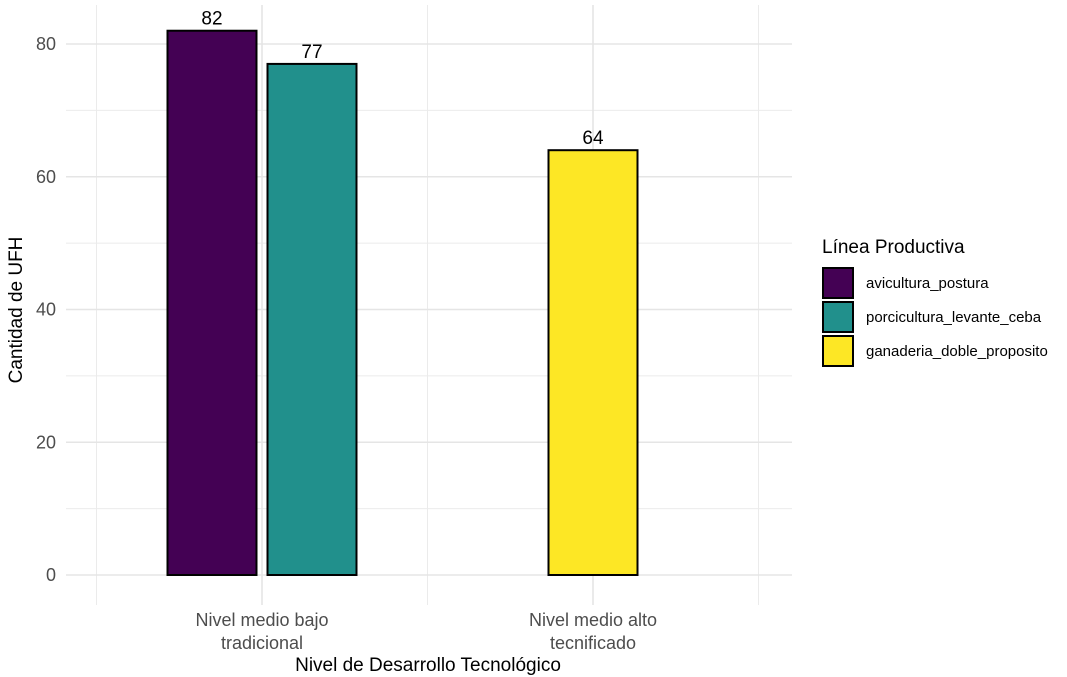  I want to click on y-tick-label: 20, so click(46, 442).